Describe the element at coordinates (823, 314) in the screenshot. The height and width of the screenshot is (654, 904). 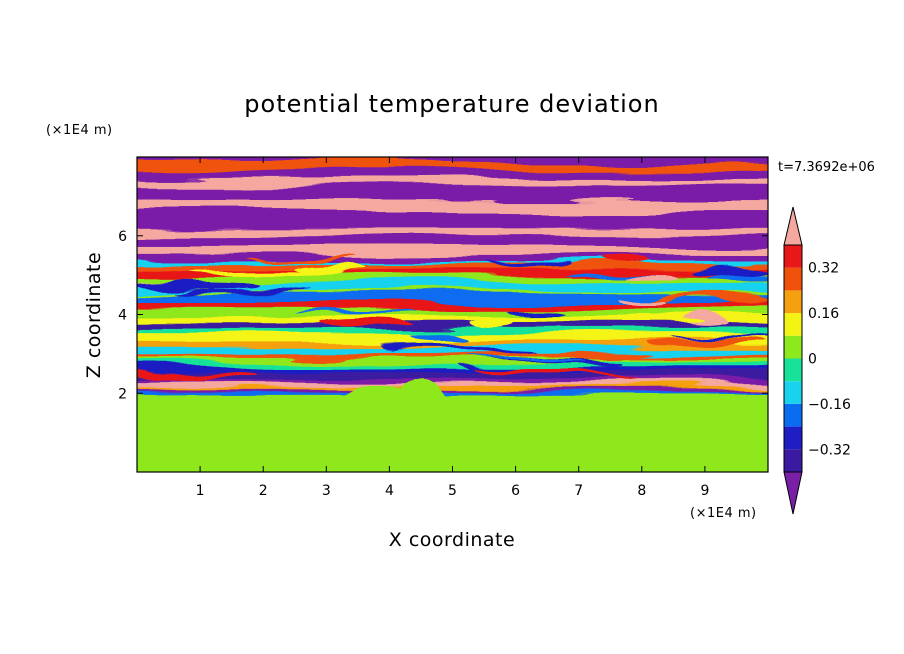
I see `colorbar-tick-label: 0.16` at that location.